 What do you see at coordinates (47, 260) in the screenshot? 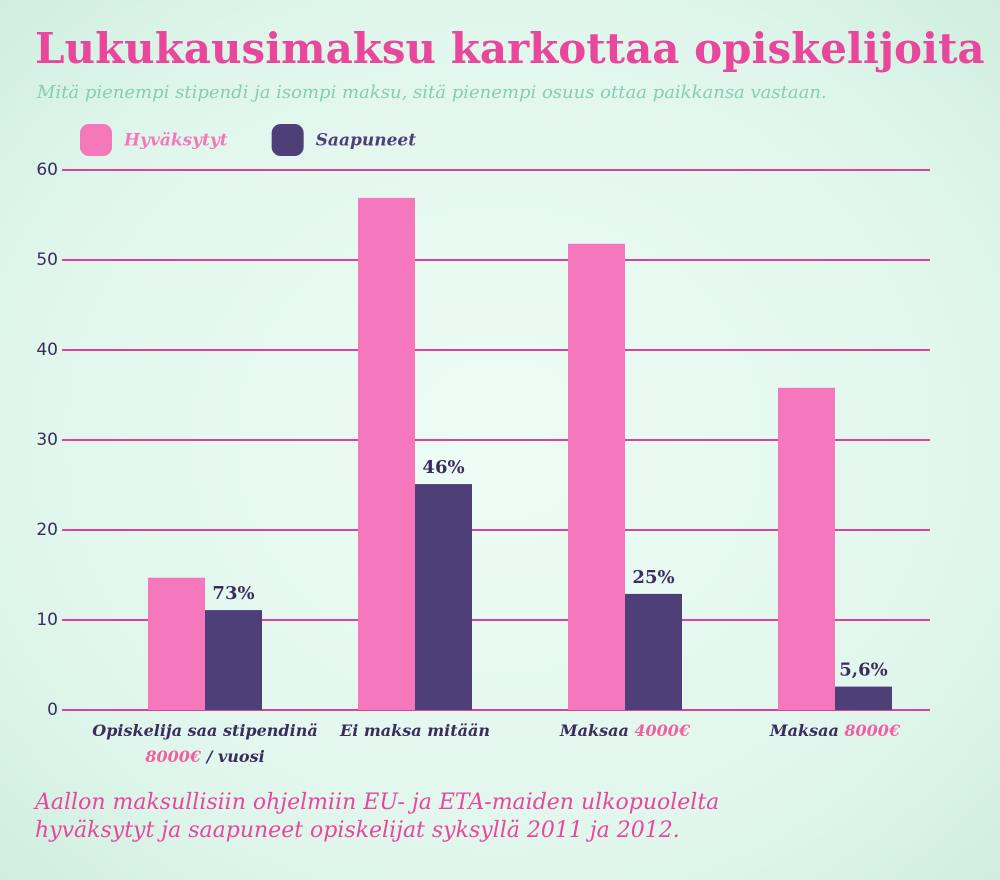
I see `y-tick-label: 50` at bounding box center [47, 260].